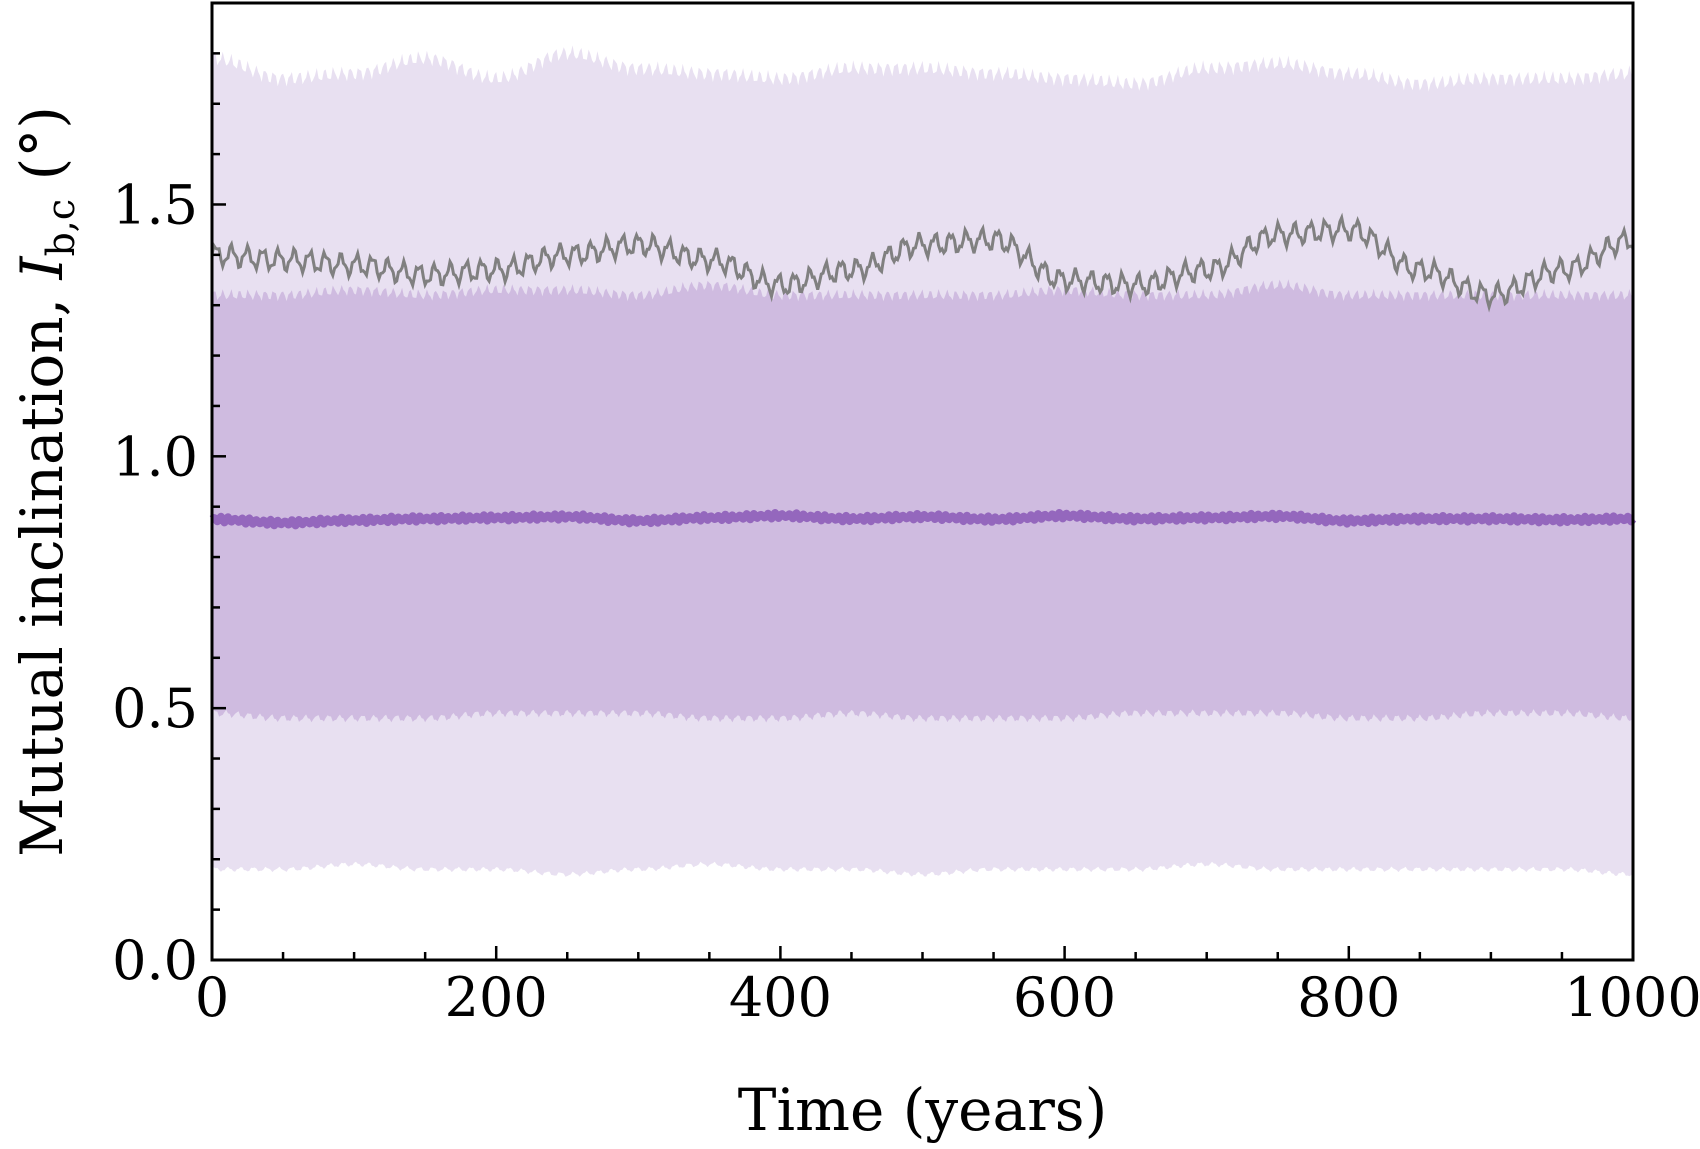 The height and width of the screenshot is (1149, 1700). What do you see at coordinates (42, 567) in the screenshot?
I see `y-axis-label-prefix: Mutual inclination,` at bounding box center [42, 567].